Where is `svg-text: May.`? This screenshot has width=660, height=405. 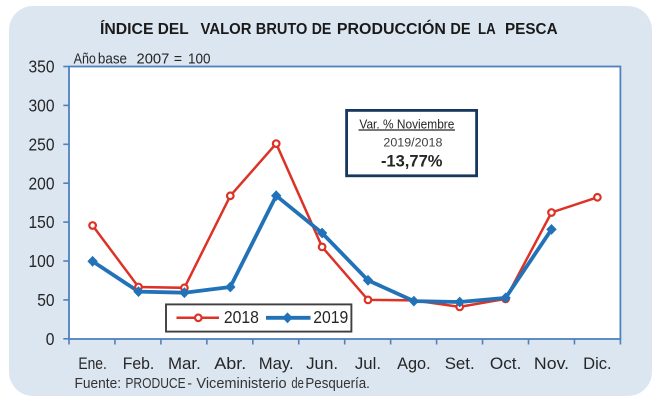 svg-text: May. is located at coordinates (276, 363).